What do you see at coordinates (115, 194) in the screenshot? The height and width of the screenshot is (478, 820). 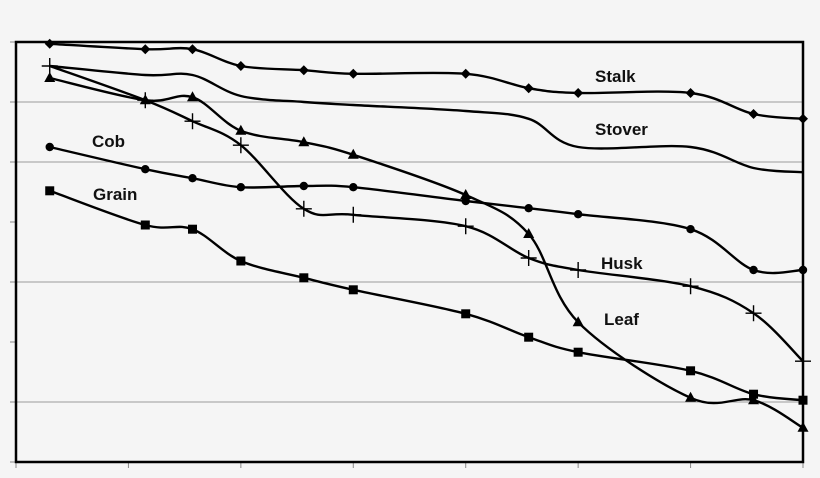 I see `label-grain: Grain` at bounding box center [115, 194].